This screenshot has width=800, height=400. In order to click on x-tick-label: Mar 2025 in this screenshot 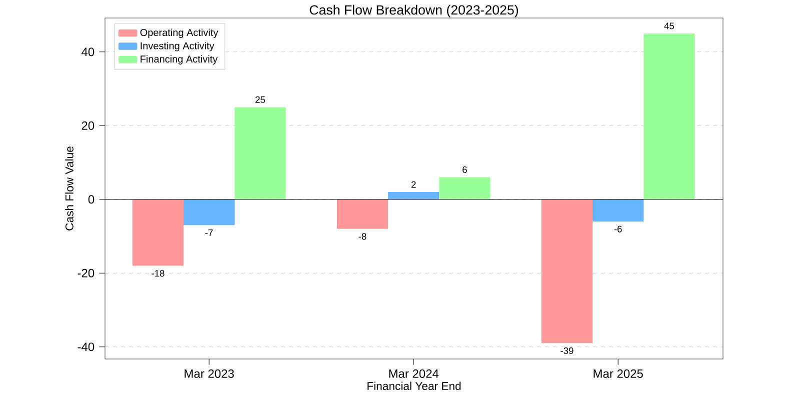, I will do `click(618, 373)`.